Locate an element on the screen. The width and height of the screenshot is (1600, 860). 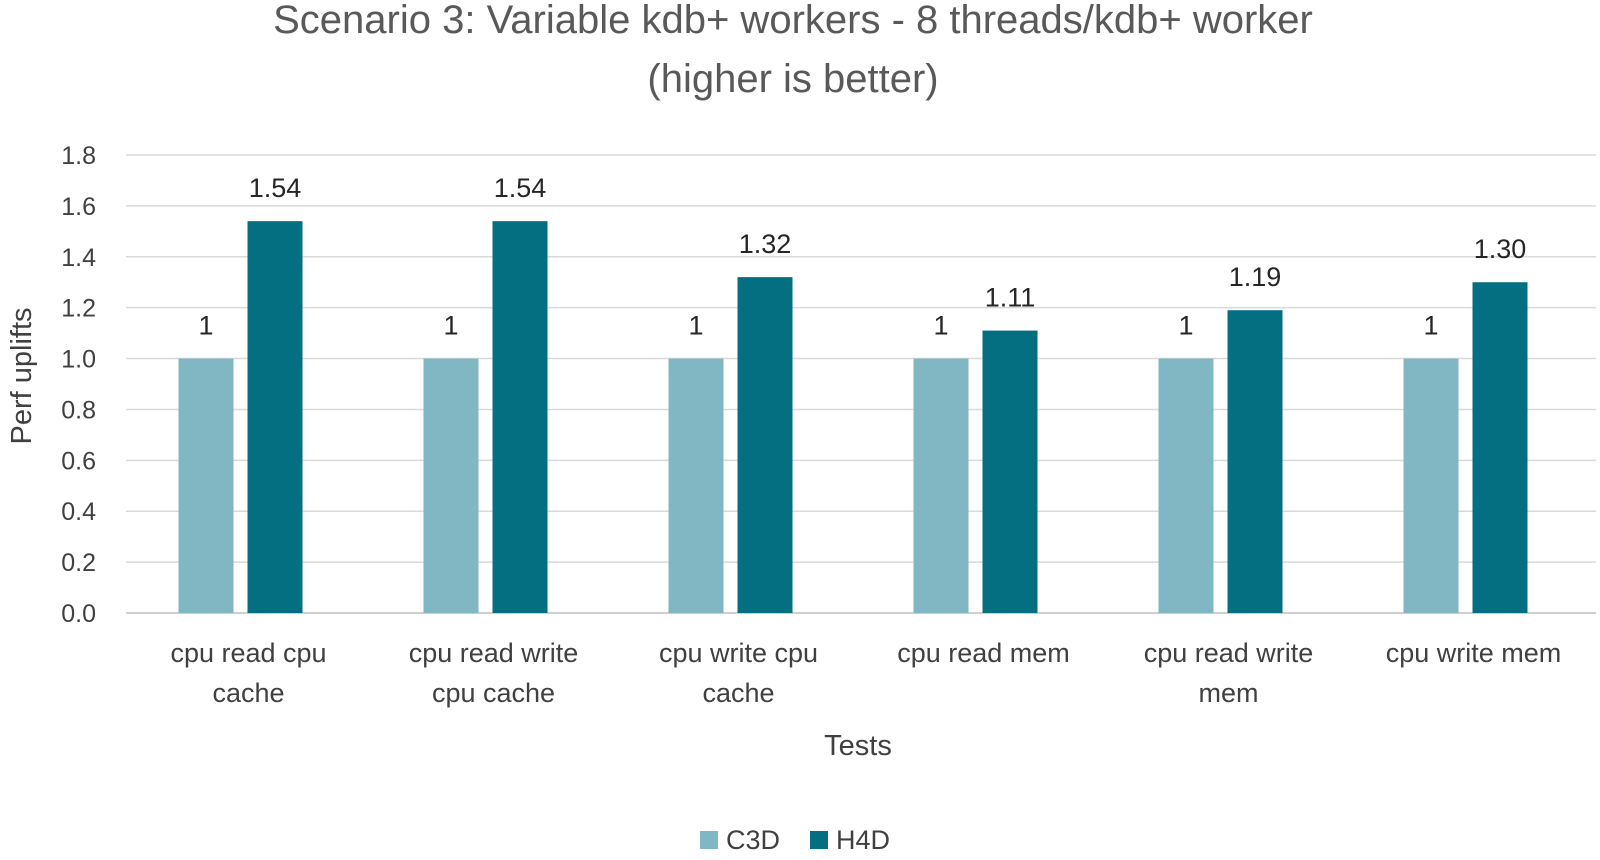
x-category-label-line: mem is located at coordinates (1229, 693).